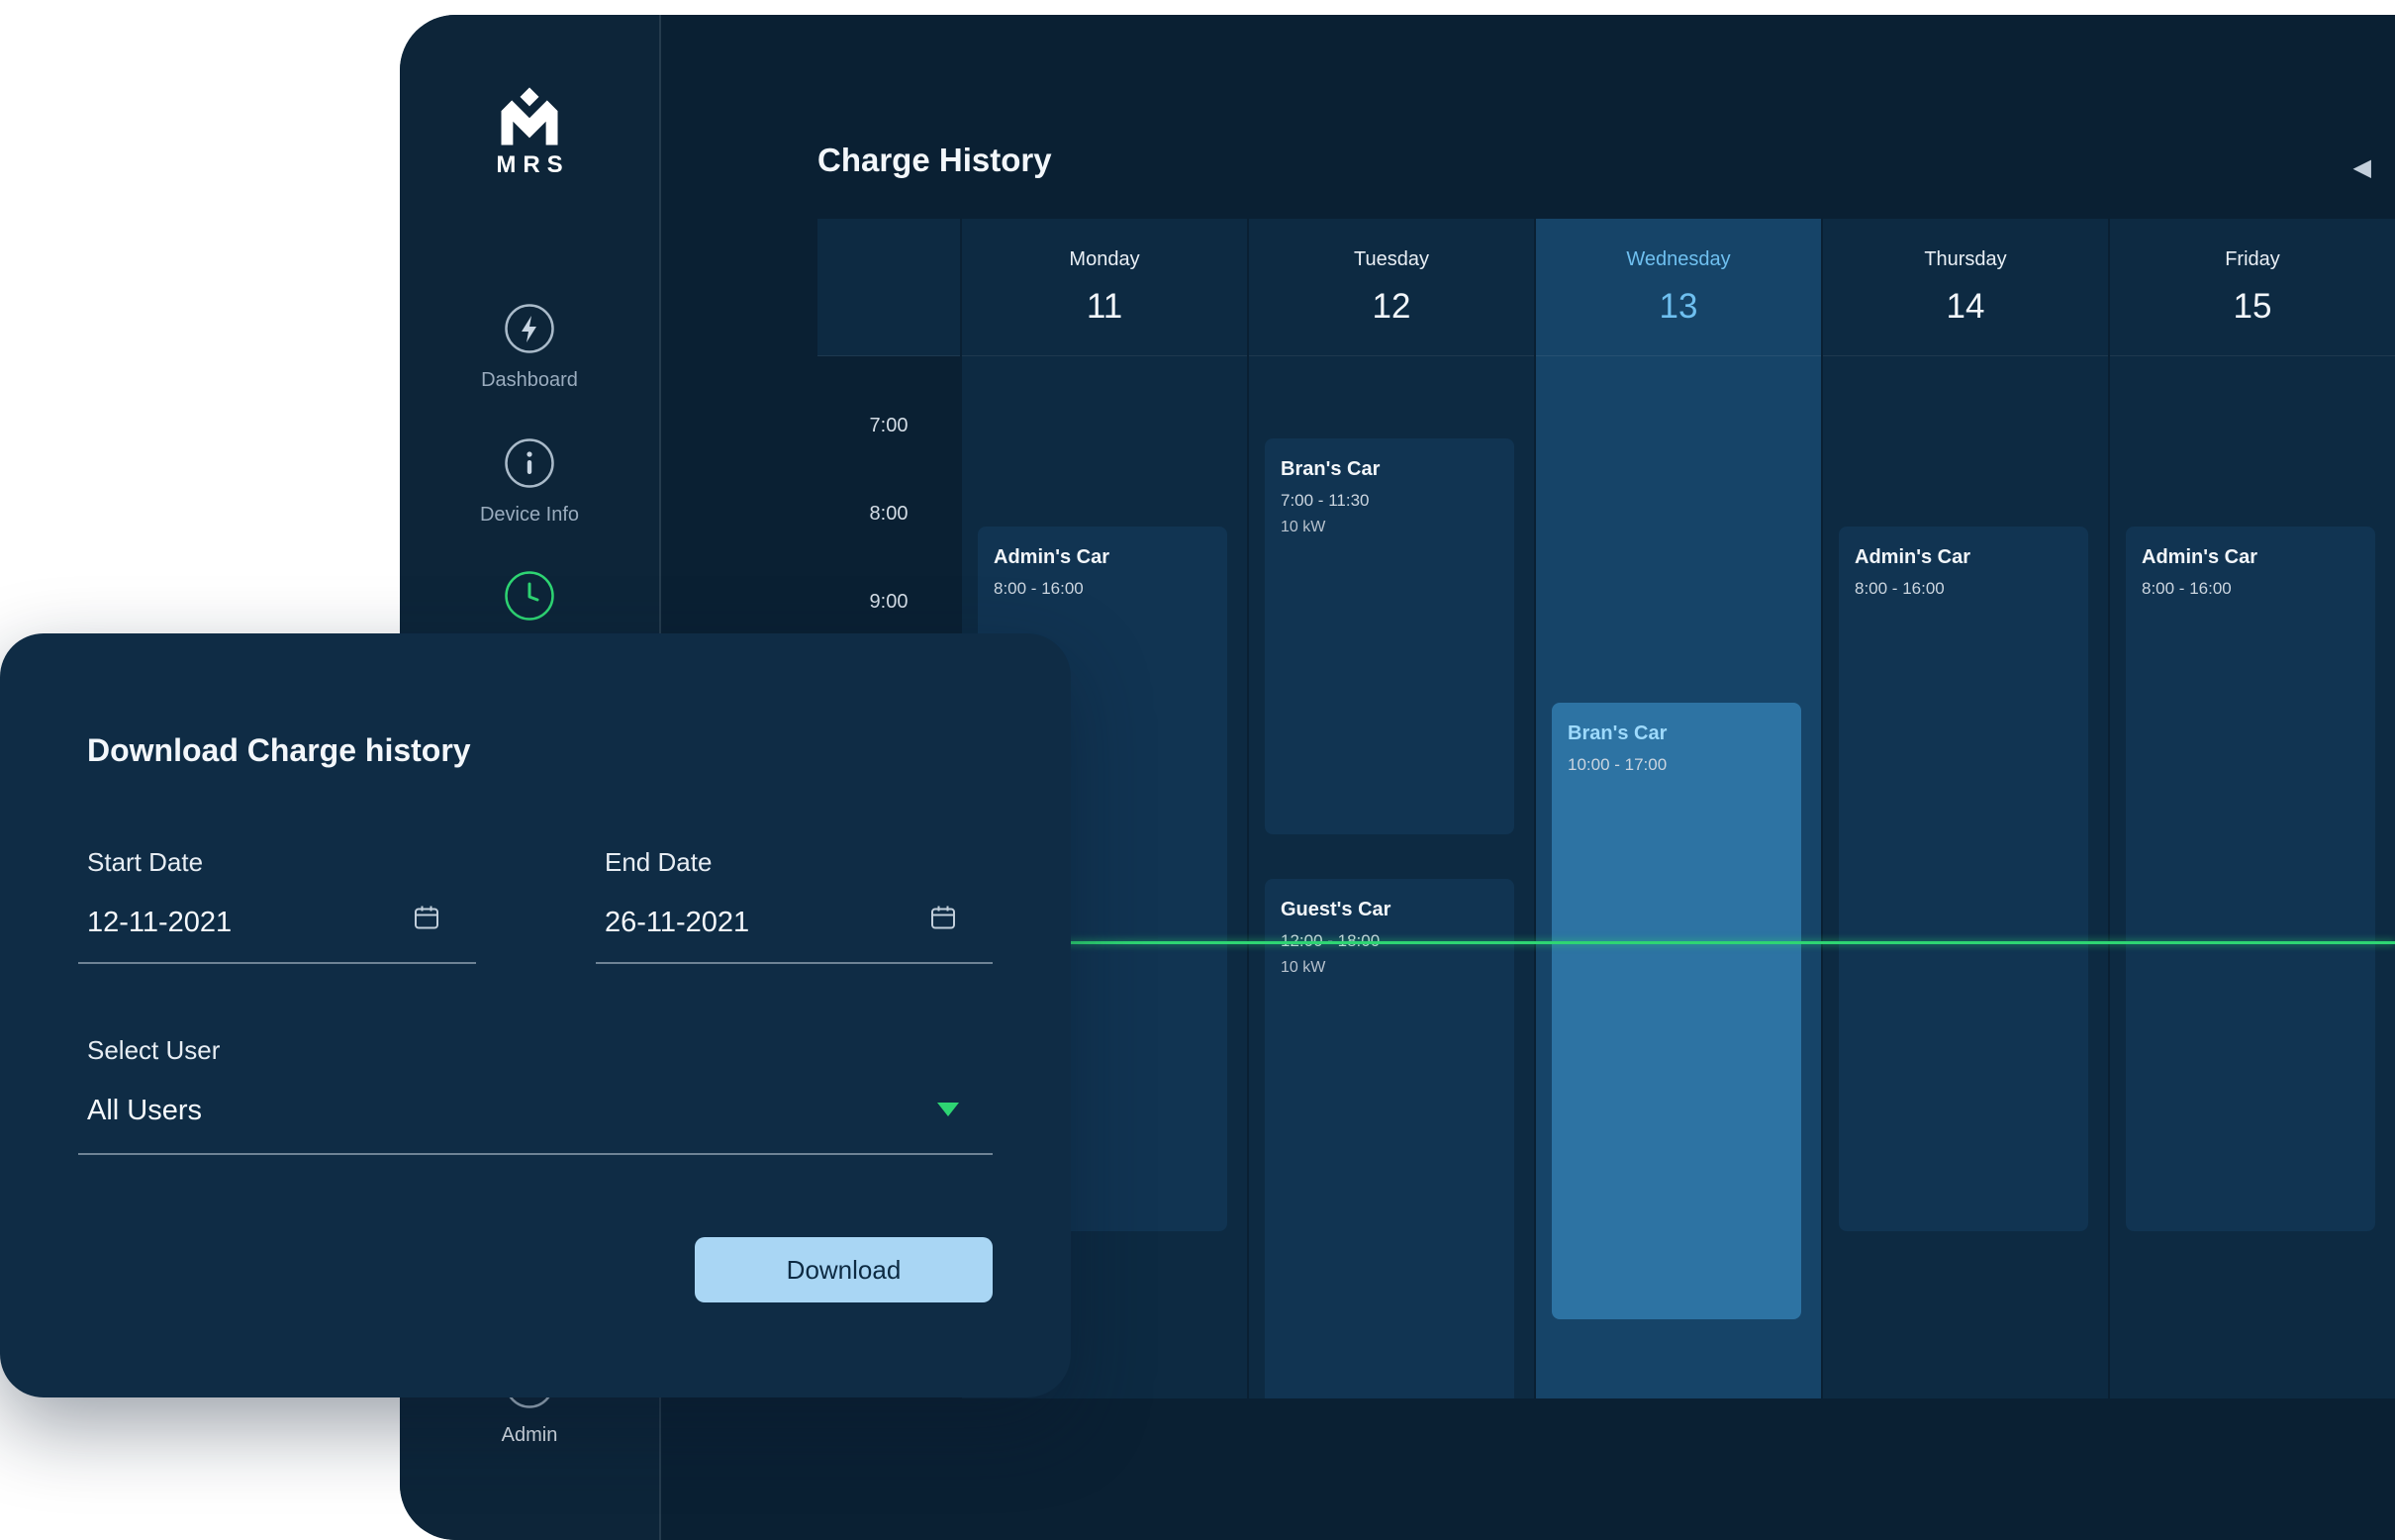 The width and height of the screenshot is (2395, 1540). Describe the element at coordinates (1606, 942) in the screenshot. I see `current-time-line` at that location.